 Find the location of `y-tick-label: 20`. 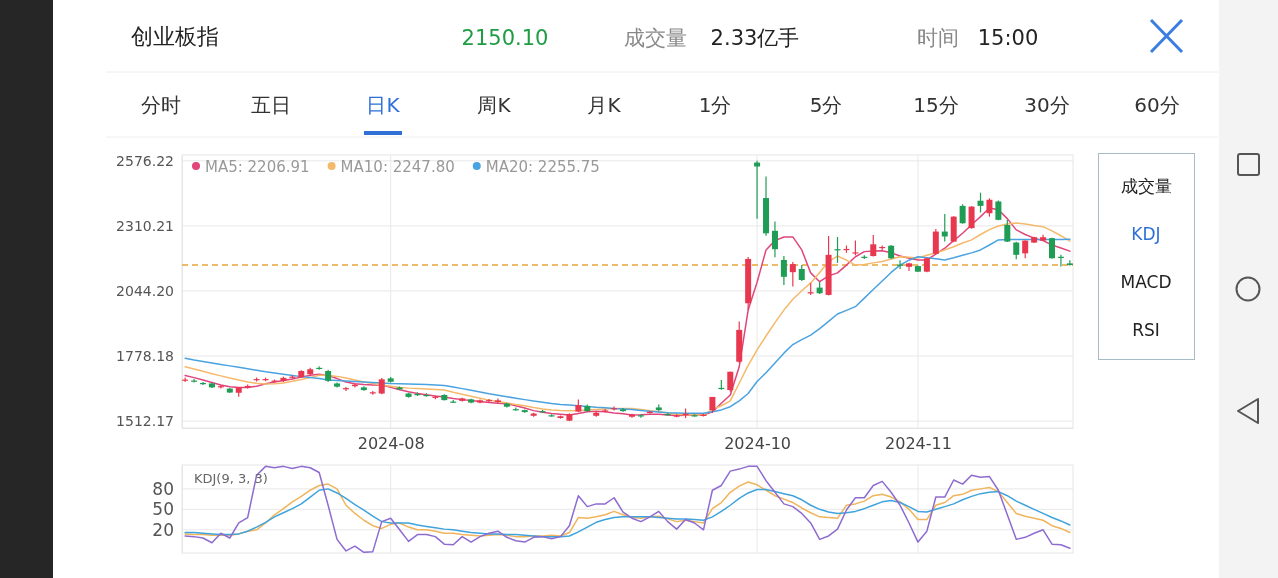

y-tick-label: 20 is located at coordinates (163, 529).